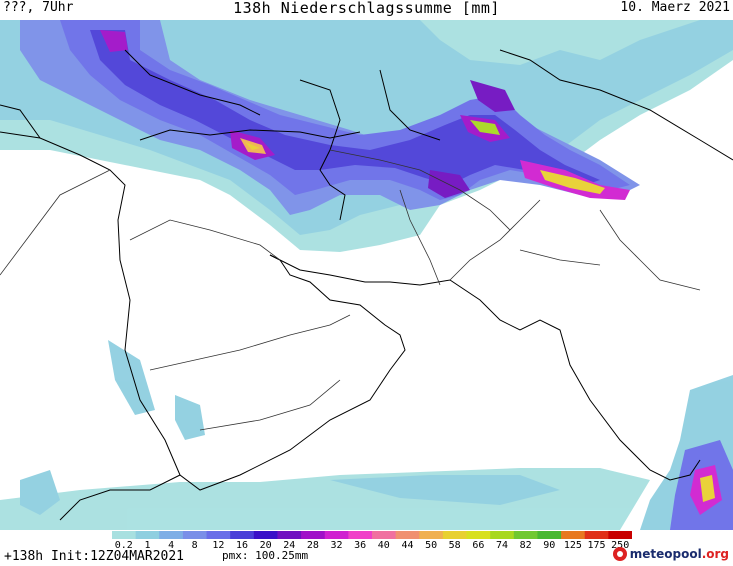  What do you see at coordinates (572, 545) in the screenshot?
I see `scale-label: 125` at bounding box center [572, 545].